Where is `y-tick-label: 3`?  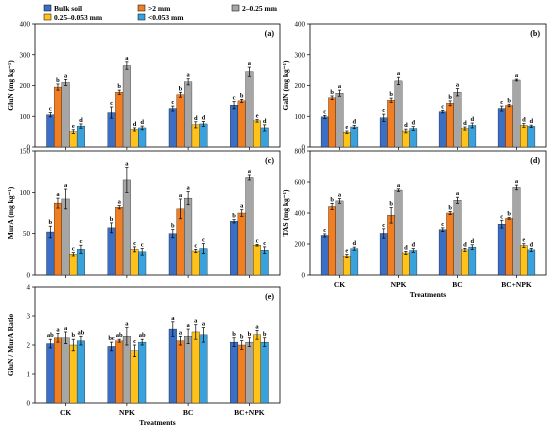
y-tick-label: 3 is located at coordinates (29, 317).